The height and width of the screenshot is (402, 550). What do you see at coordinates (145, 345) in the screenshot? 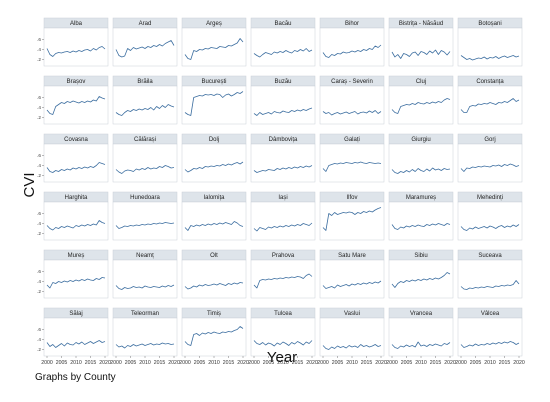
I see `series-line-teleorman` at bounding box center [145, 345].